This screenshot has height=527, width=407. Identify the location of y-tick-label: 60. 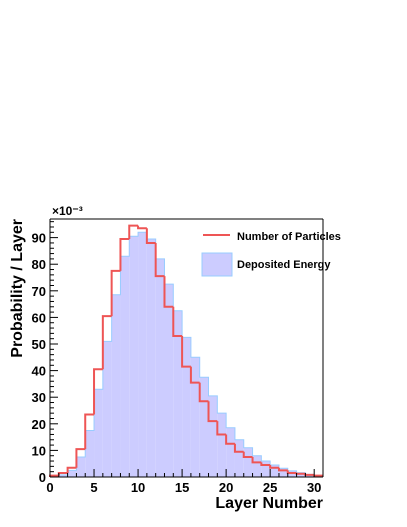
(39, 317).